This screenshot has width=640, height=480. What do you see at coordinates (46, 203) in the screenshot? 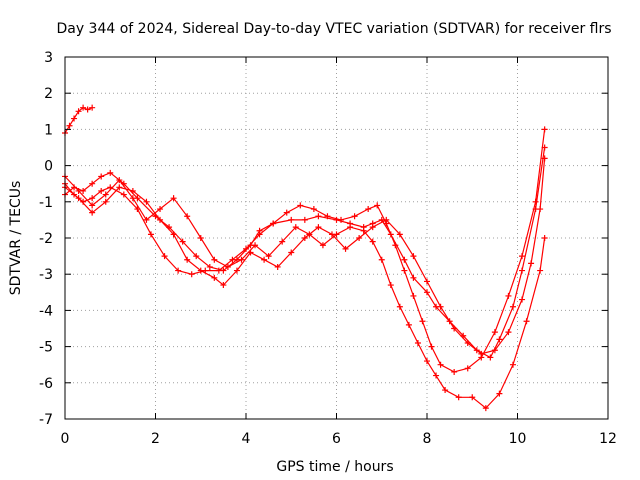
I see `y-tick-label: -1` at bounding box center [46, 203].